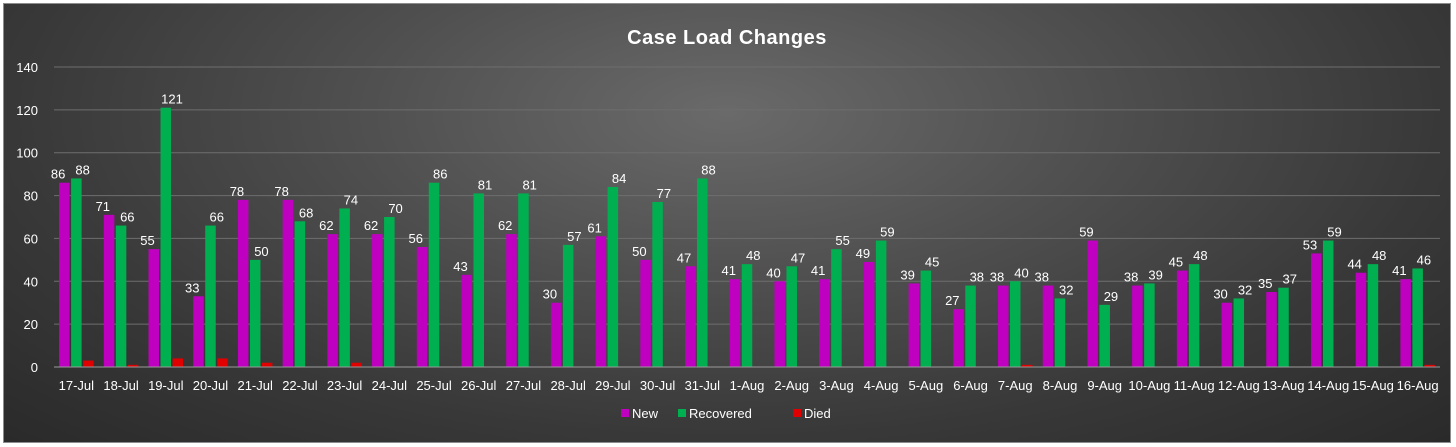 The height and width of the screenshot is (447, 1456). Describe the element at coordinates (237, 191) in the screenshot. I see `data-label-new: 78` at that location.